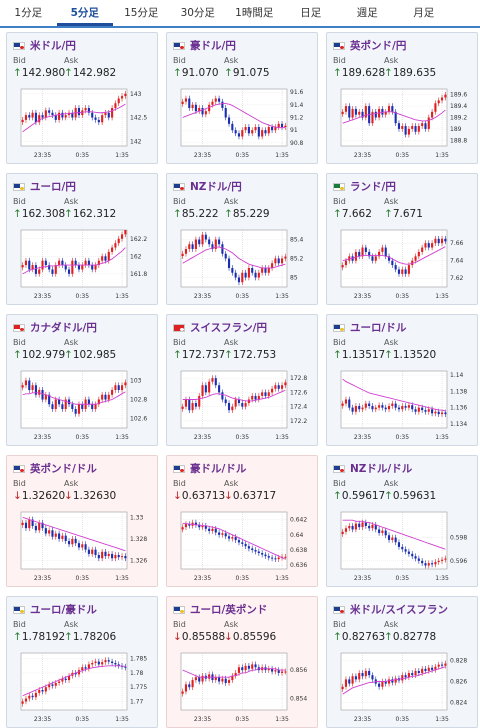  Describe the element at coordinates (64, 624) in the screenshot. I see `price-labels: Bid Ask` at that location.